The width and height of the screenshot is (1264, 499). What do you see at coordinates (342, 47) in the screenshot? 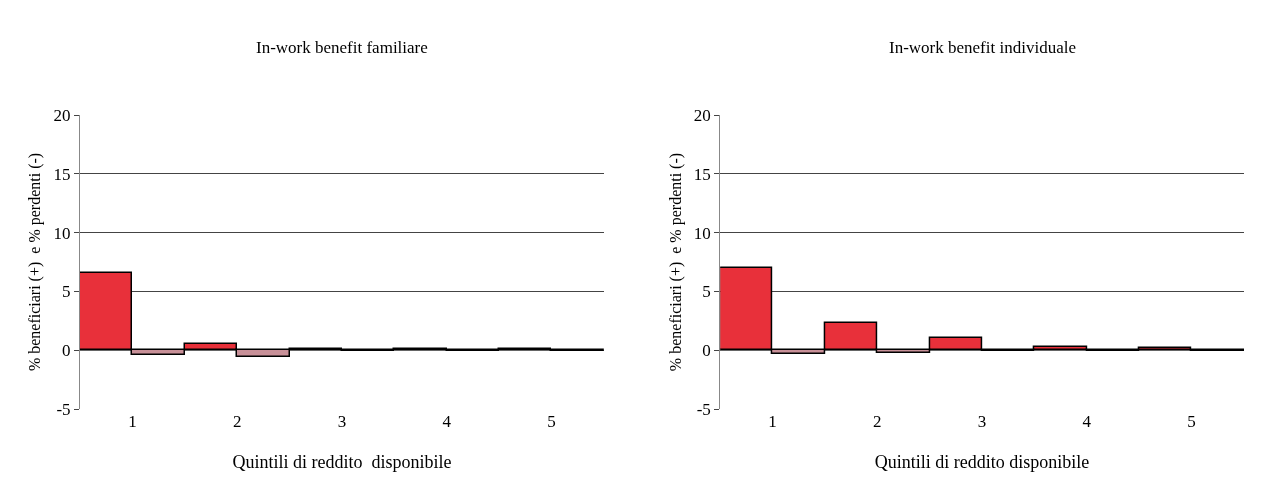
I see `chart-title: In-work benefit familiare` at bounding box center [342, 47].